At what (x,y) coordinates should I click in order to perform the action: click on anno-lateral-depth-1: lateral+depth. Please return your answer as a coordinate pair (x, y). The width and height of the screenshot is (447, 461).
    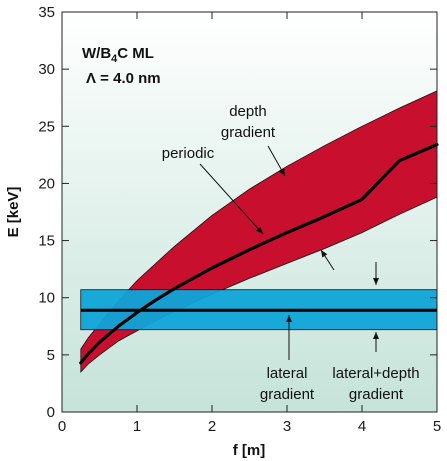
    Looking at the image, I should click on (375, 373).